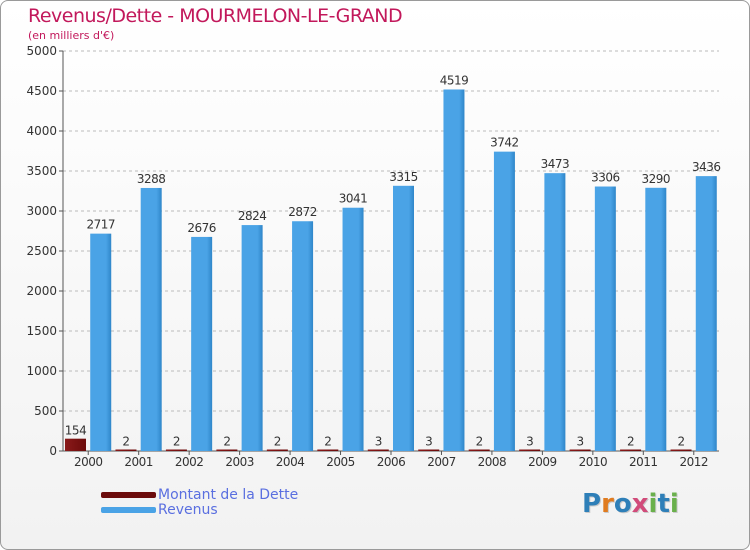 The width and height of the screenshot is (750, 550). What do you see at coordinates (353, 199) in the screenshot?
I see `data-label-revenue: 3041` at bounding box center [353, 199].